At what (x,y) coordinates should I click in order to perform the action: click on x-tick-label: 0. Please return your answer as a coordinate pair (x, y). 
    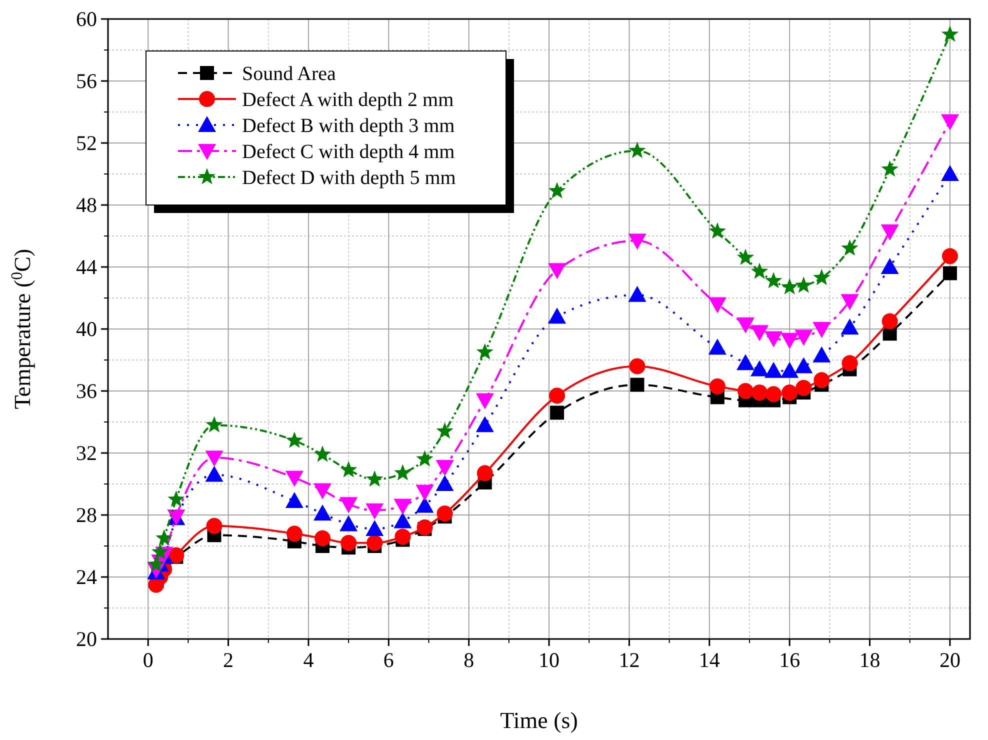
    Looking at the image, I should click on (148, 660).